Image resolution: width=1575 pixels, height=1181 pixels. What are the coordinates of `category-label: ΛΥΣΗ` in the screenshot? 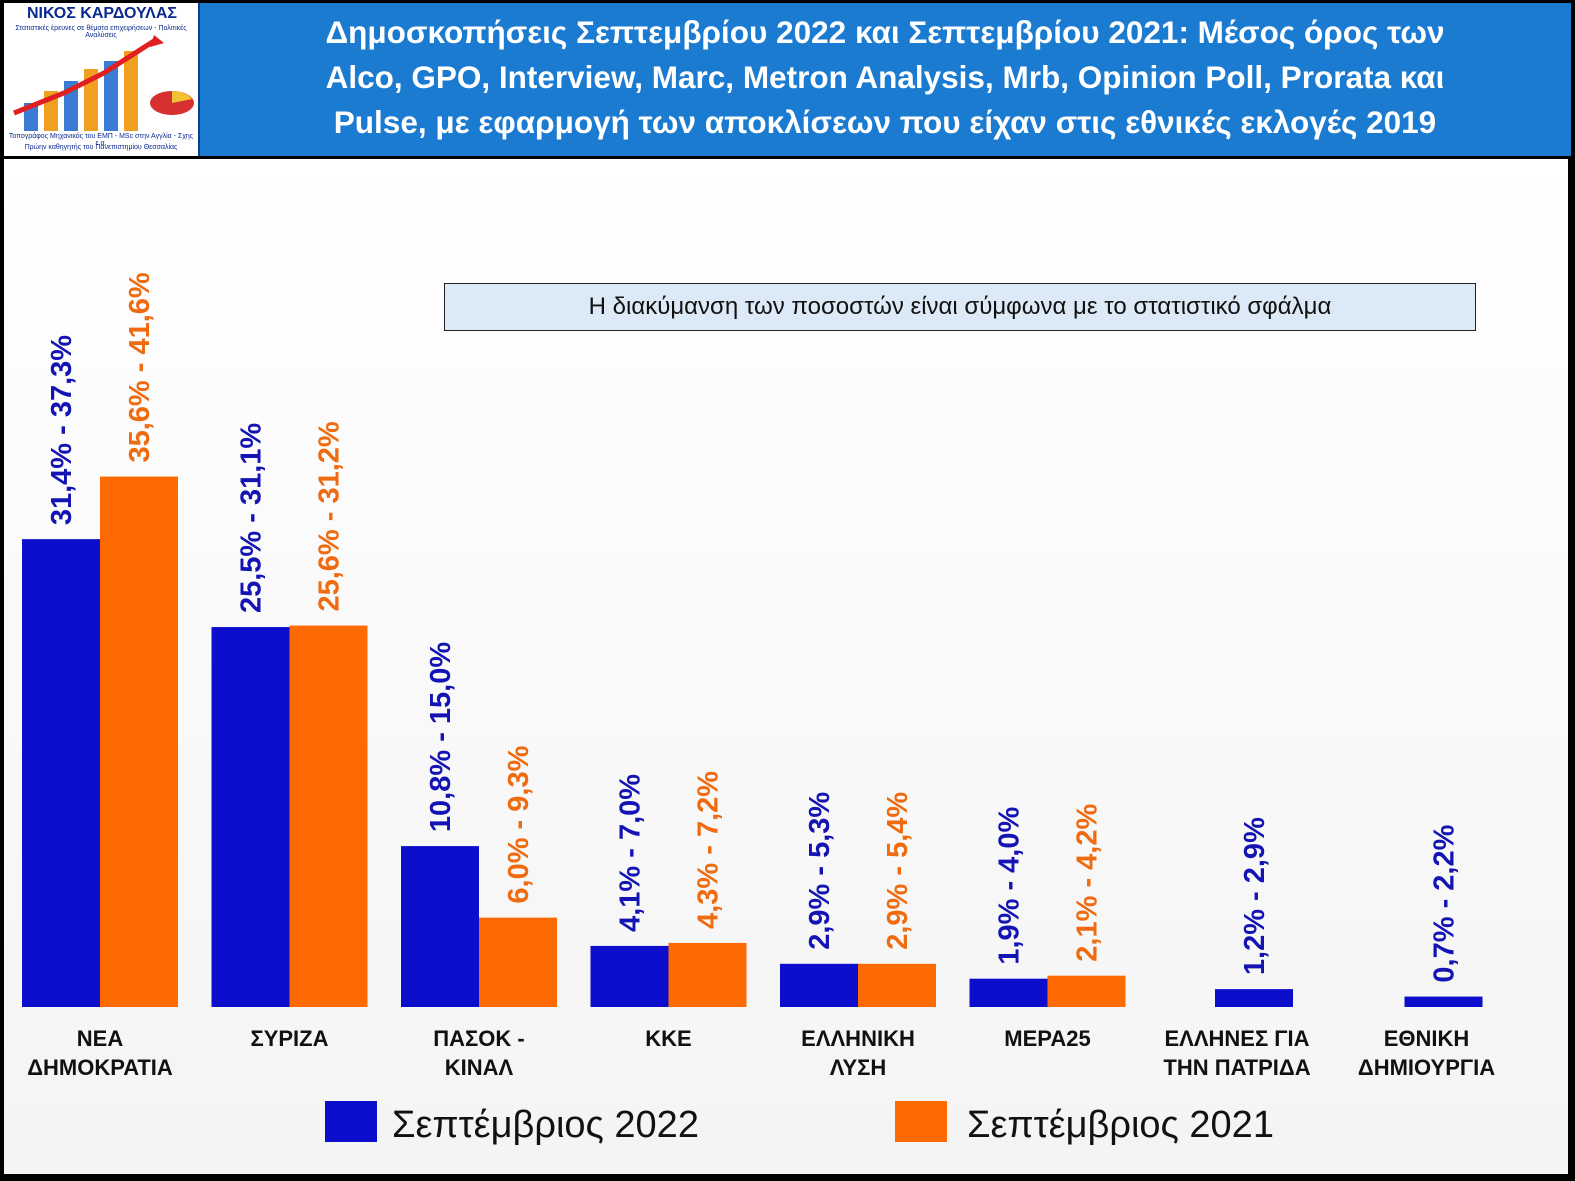 It's located at (858, 1067).